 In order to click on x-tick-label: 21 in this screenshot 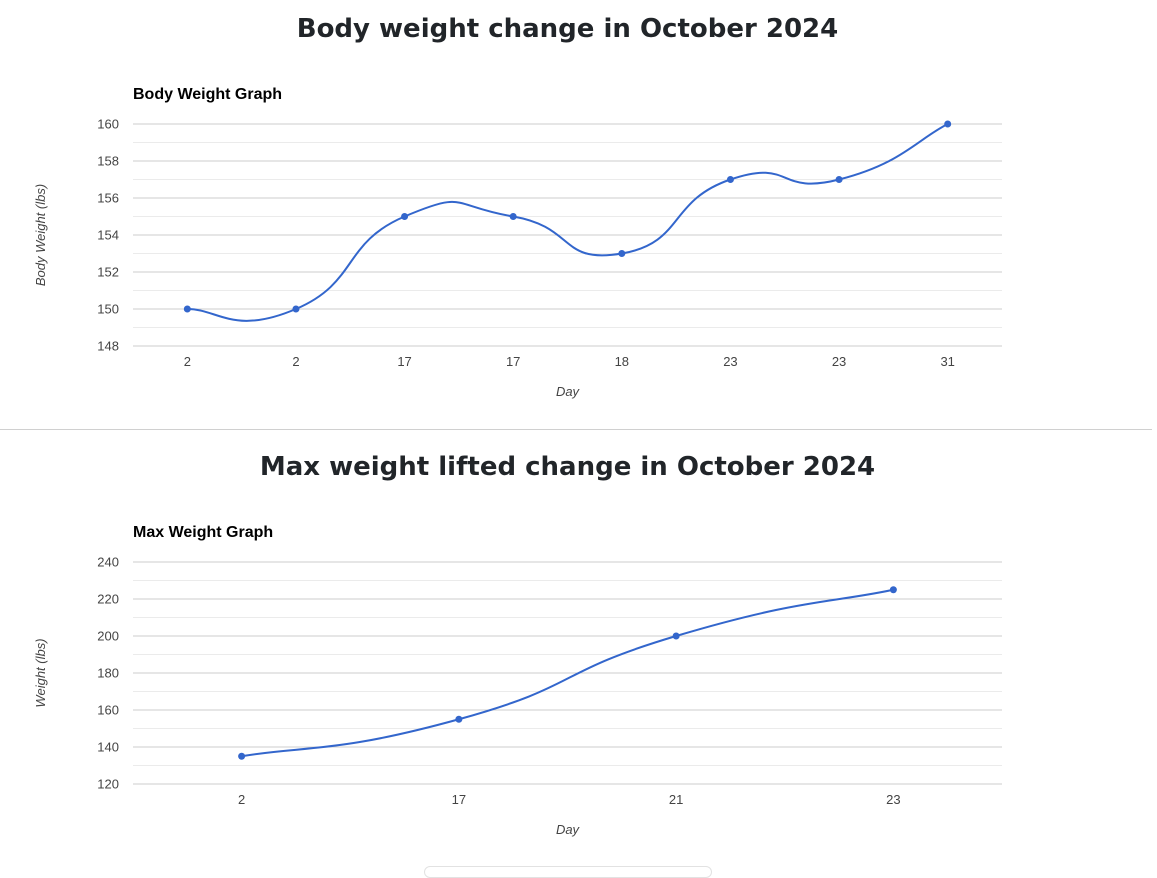, I will do `click(676, 799)`.